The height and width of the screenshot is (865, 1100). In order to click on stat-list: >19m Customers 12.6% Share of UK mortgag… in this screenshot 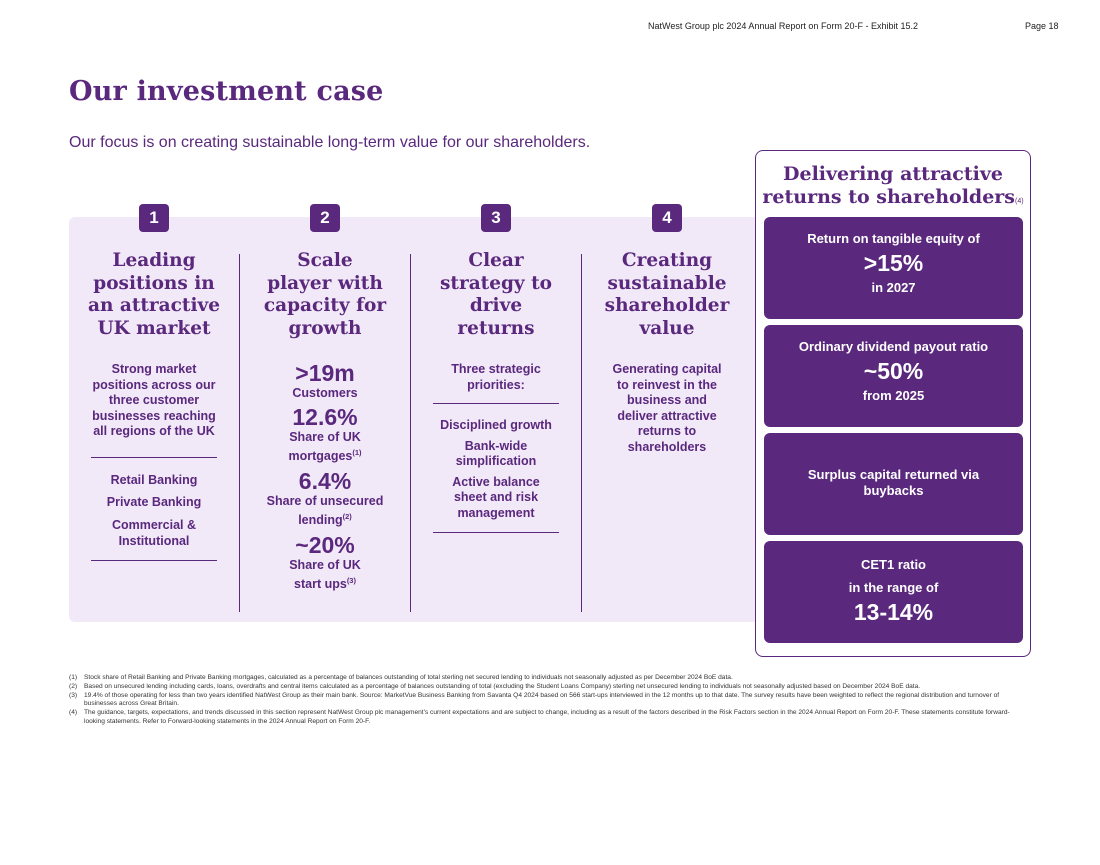, I will do `click(325, 476)`.